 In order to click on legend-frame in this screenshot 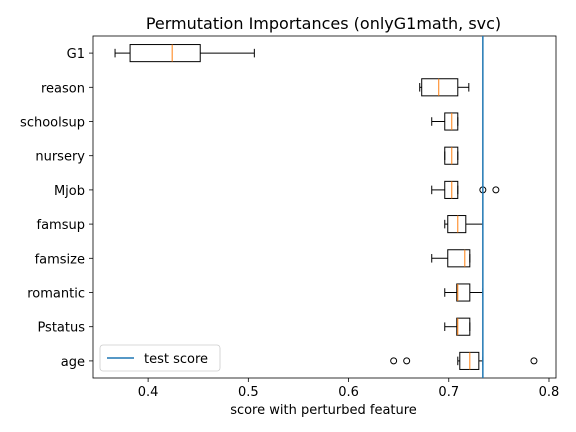, I will do `click(160, 358)`.